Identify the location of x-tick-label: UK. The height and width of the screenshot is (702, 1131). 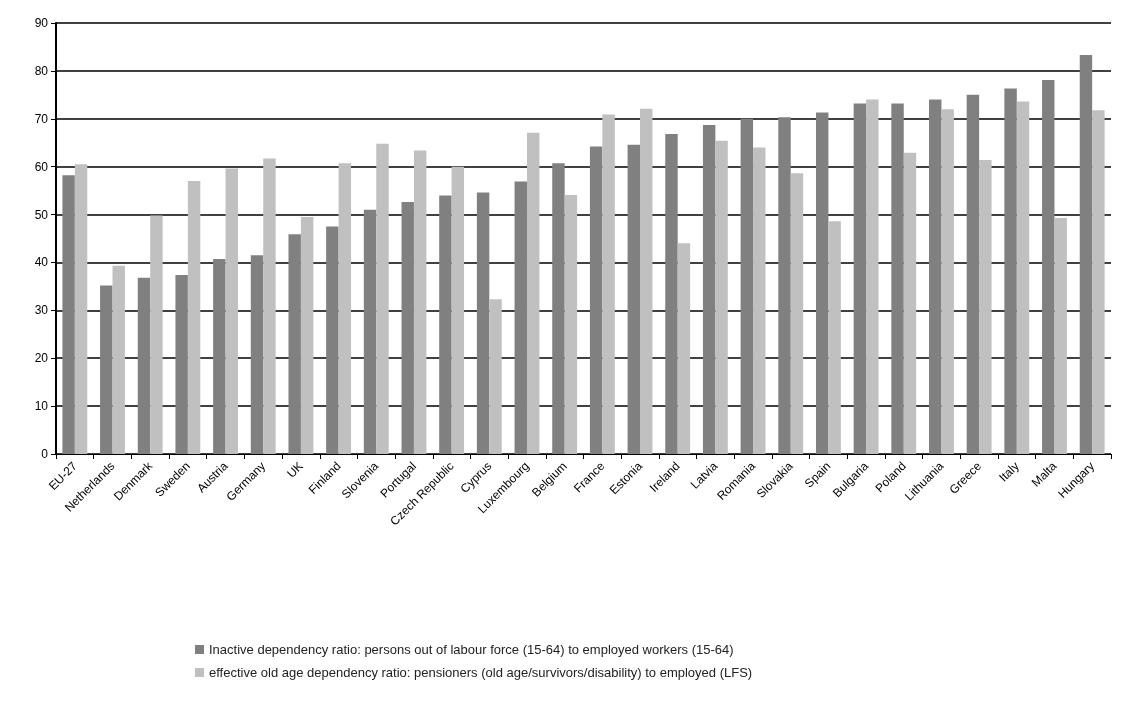
(295, 470).